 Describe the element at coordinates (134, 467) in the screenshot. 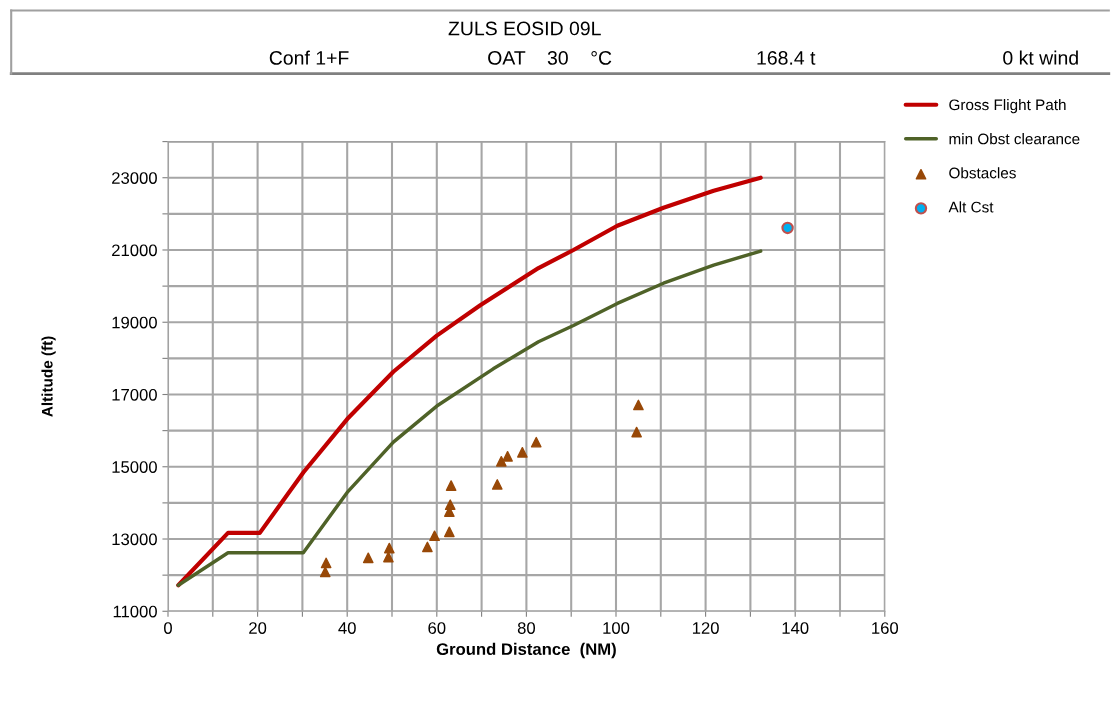

I see `y-tick-label: 15000` at that location.